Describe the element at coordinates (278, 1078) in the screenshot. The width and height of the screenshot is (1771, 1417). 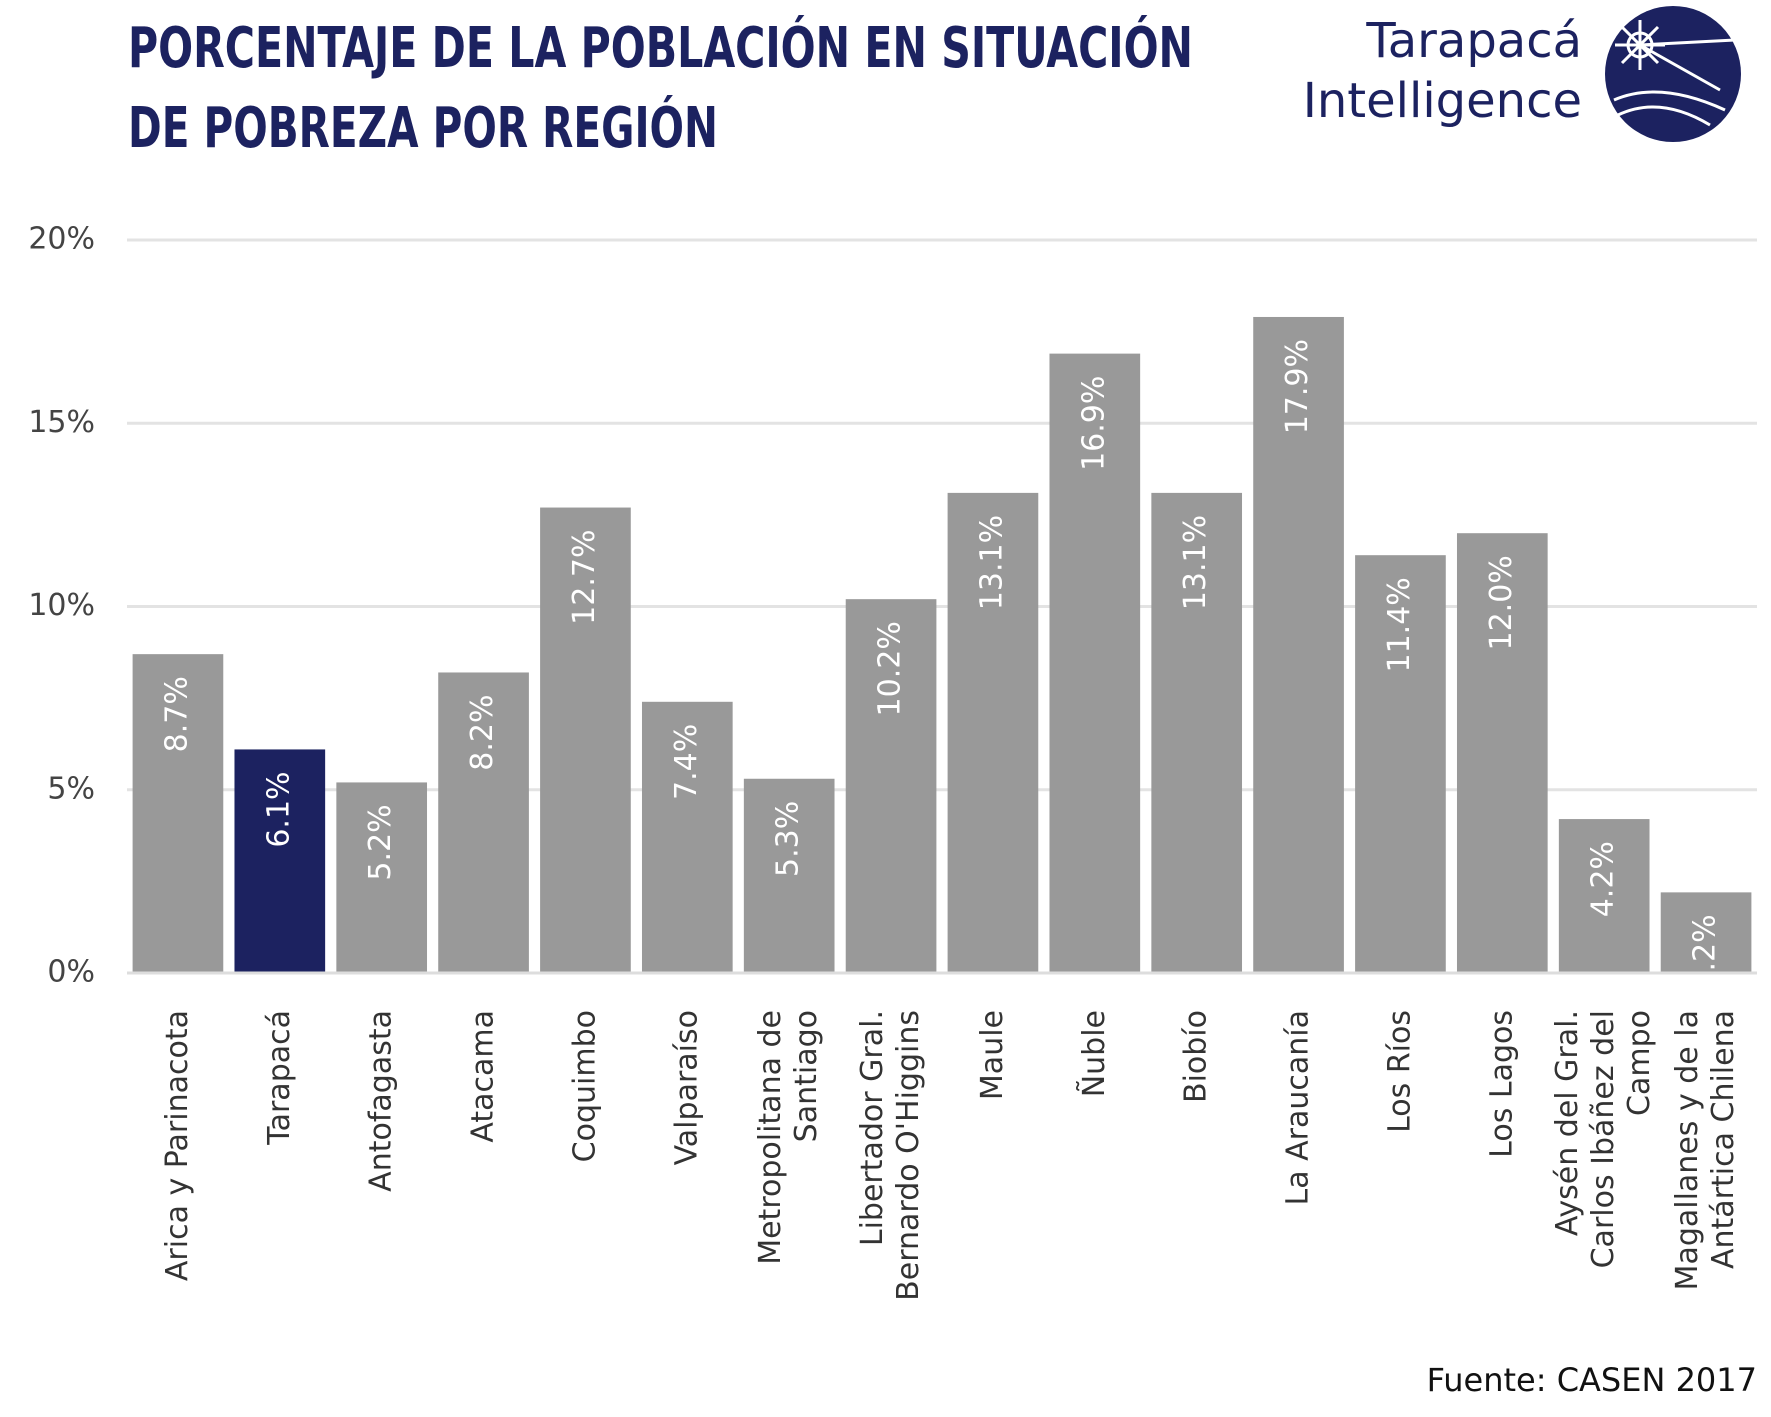
I see `x-tick-label: Tarapacá` at that location.